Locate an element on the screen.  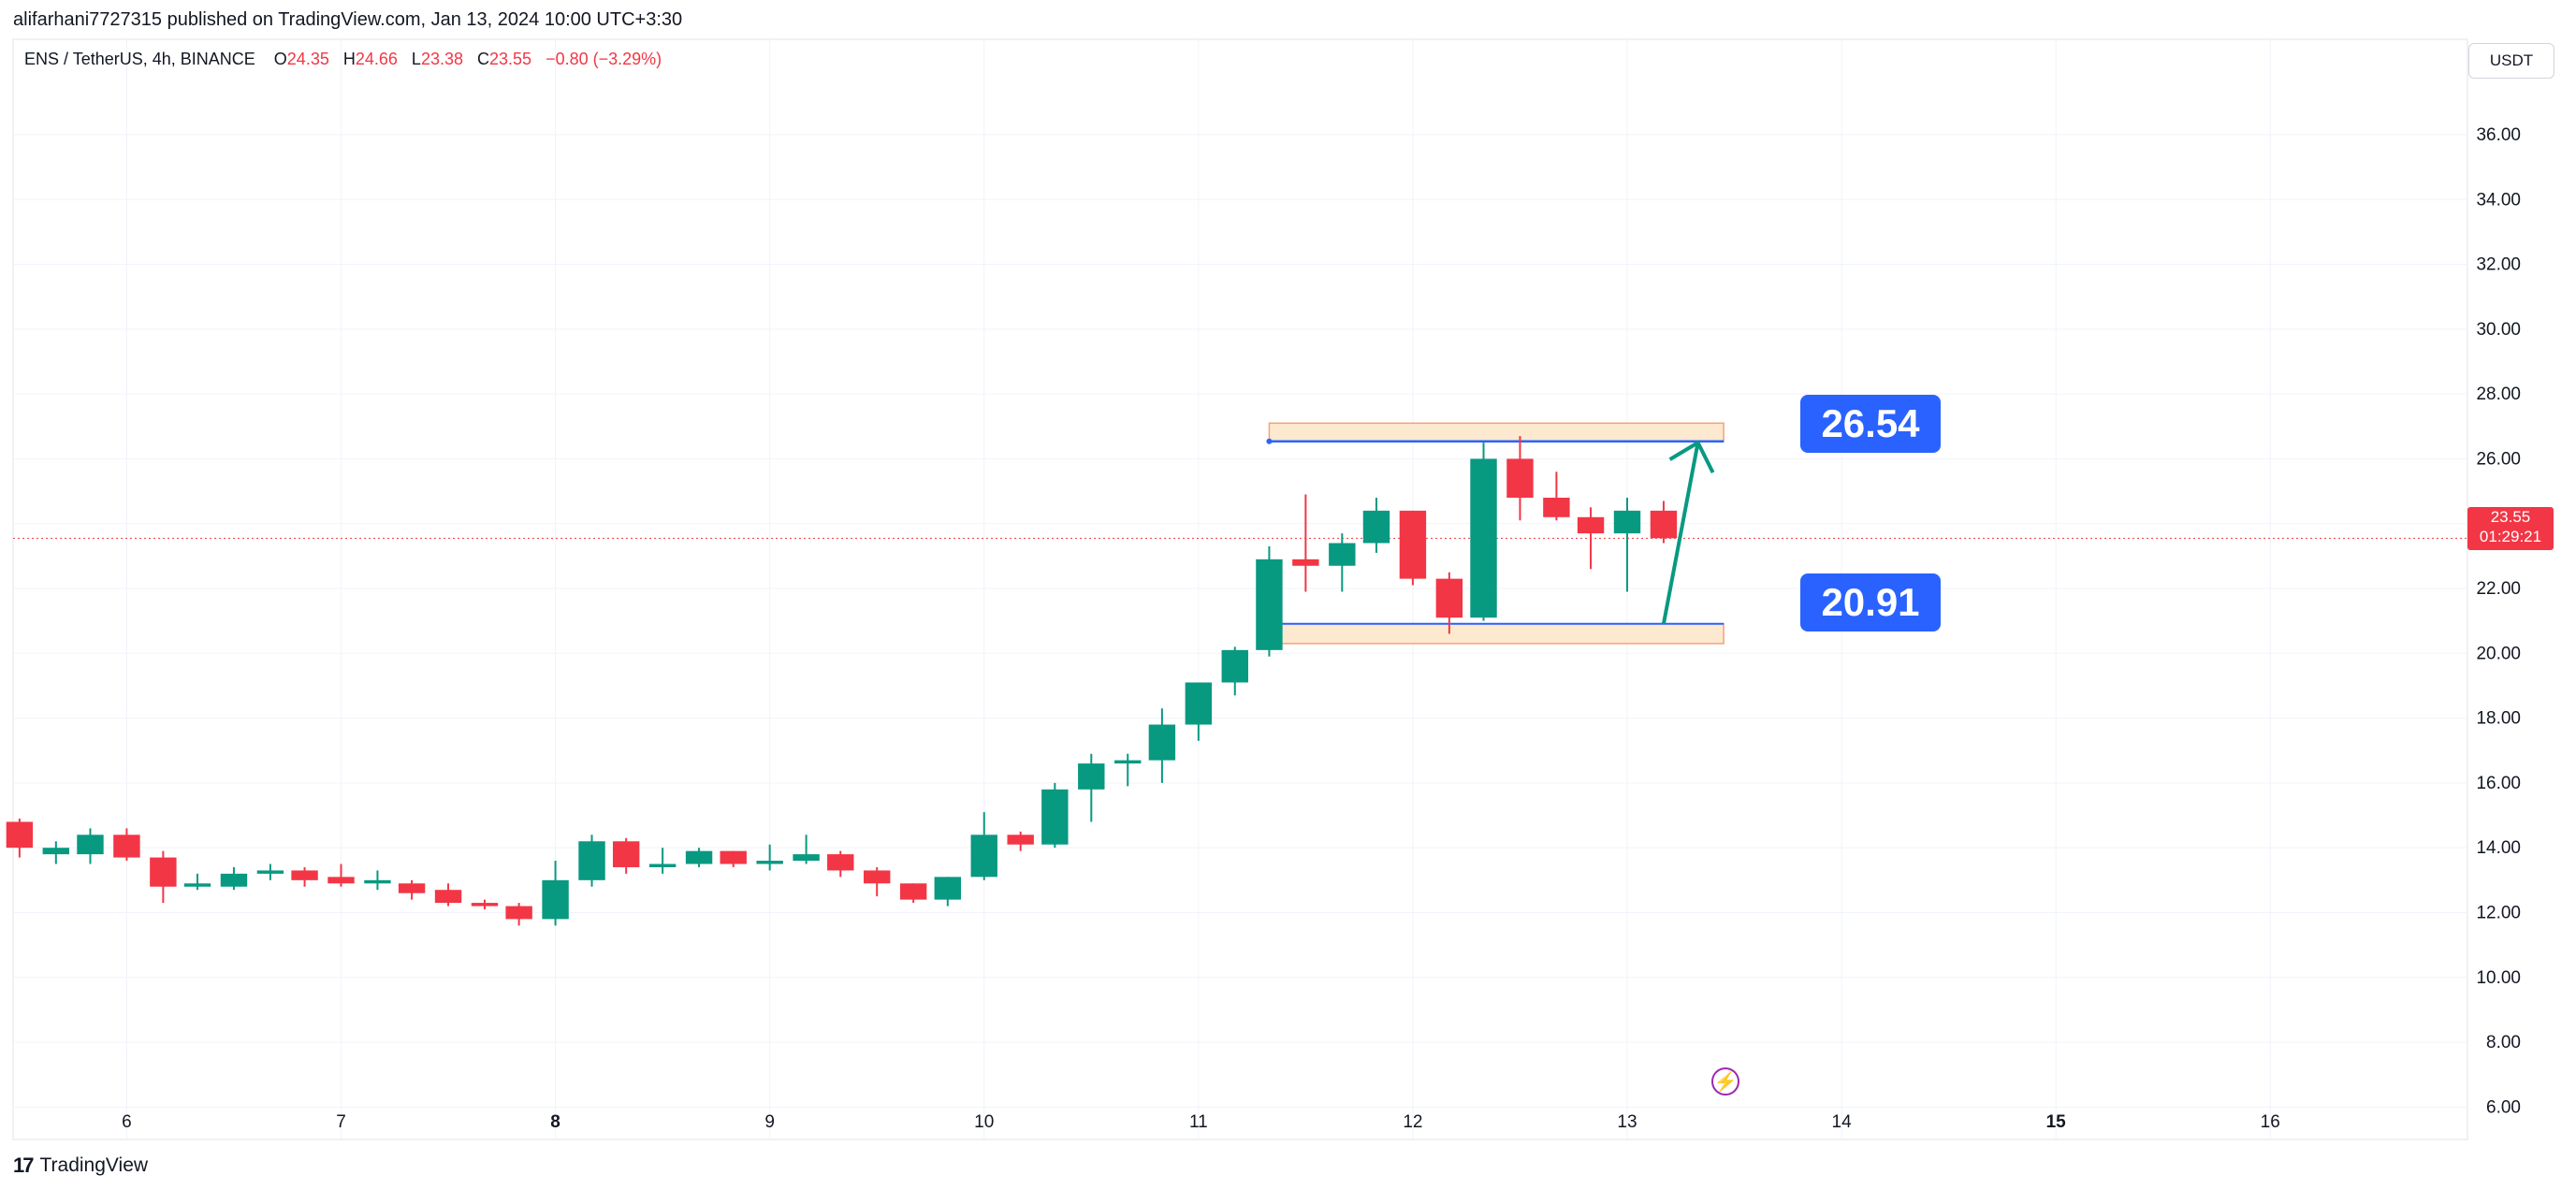
x-tick-label: 9 is located at coordinates (769, 1122).